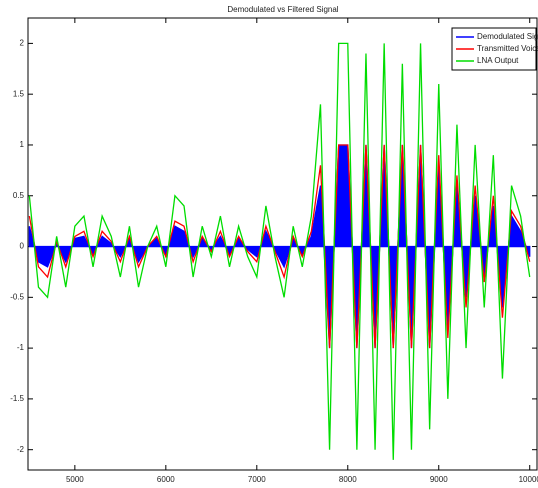  I want to click on legend-label: Transmitted Voice, so click(507, 48).